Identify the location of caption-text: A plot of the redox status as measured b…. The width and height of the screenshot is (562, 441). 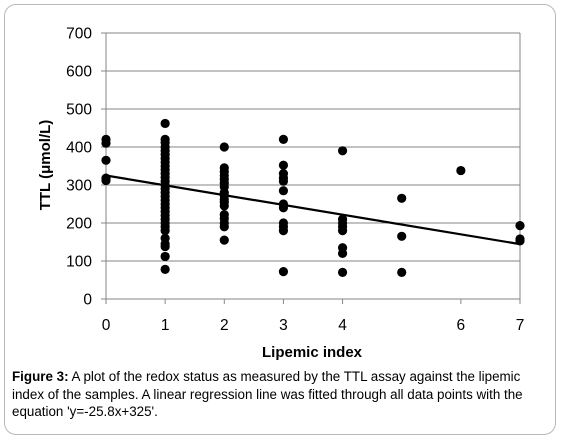
(267, 394).